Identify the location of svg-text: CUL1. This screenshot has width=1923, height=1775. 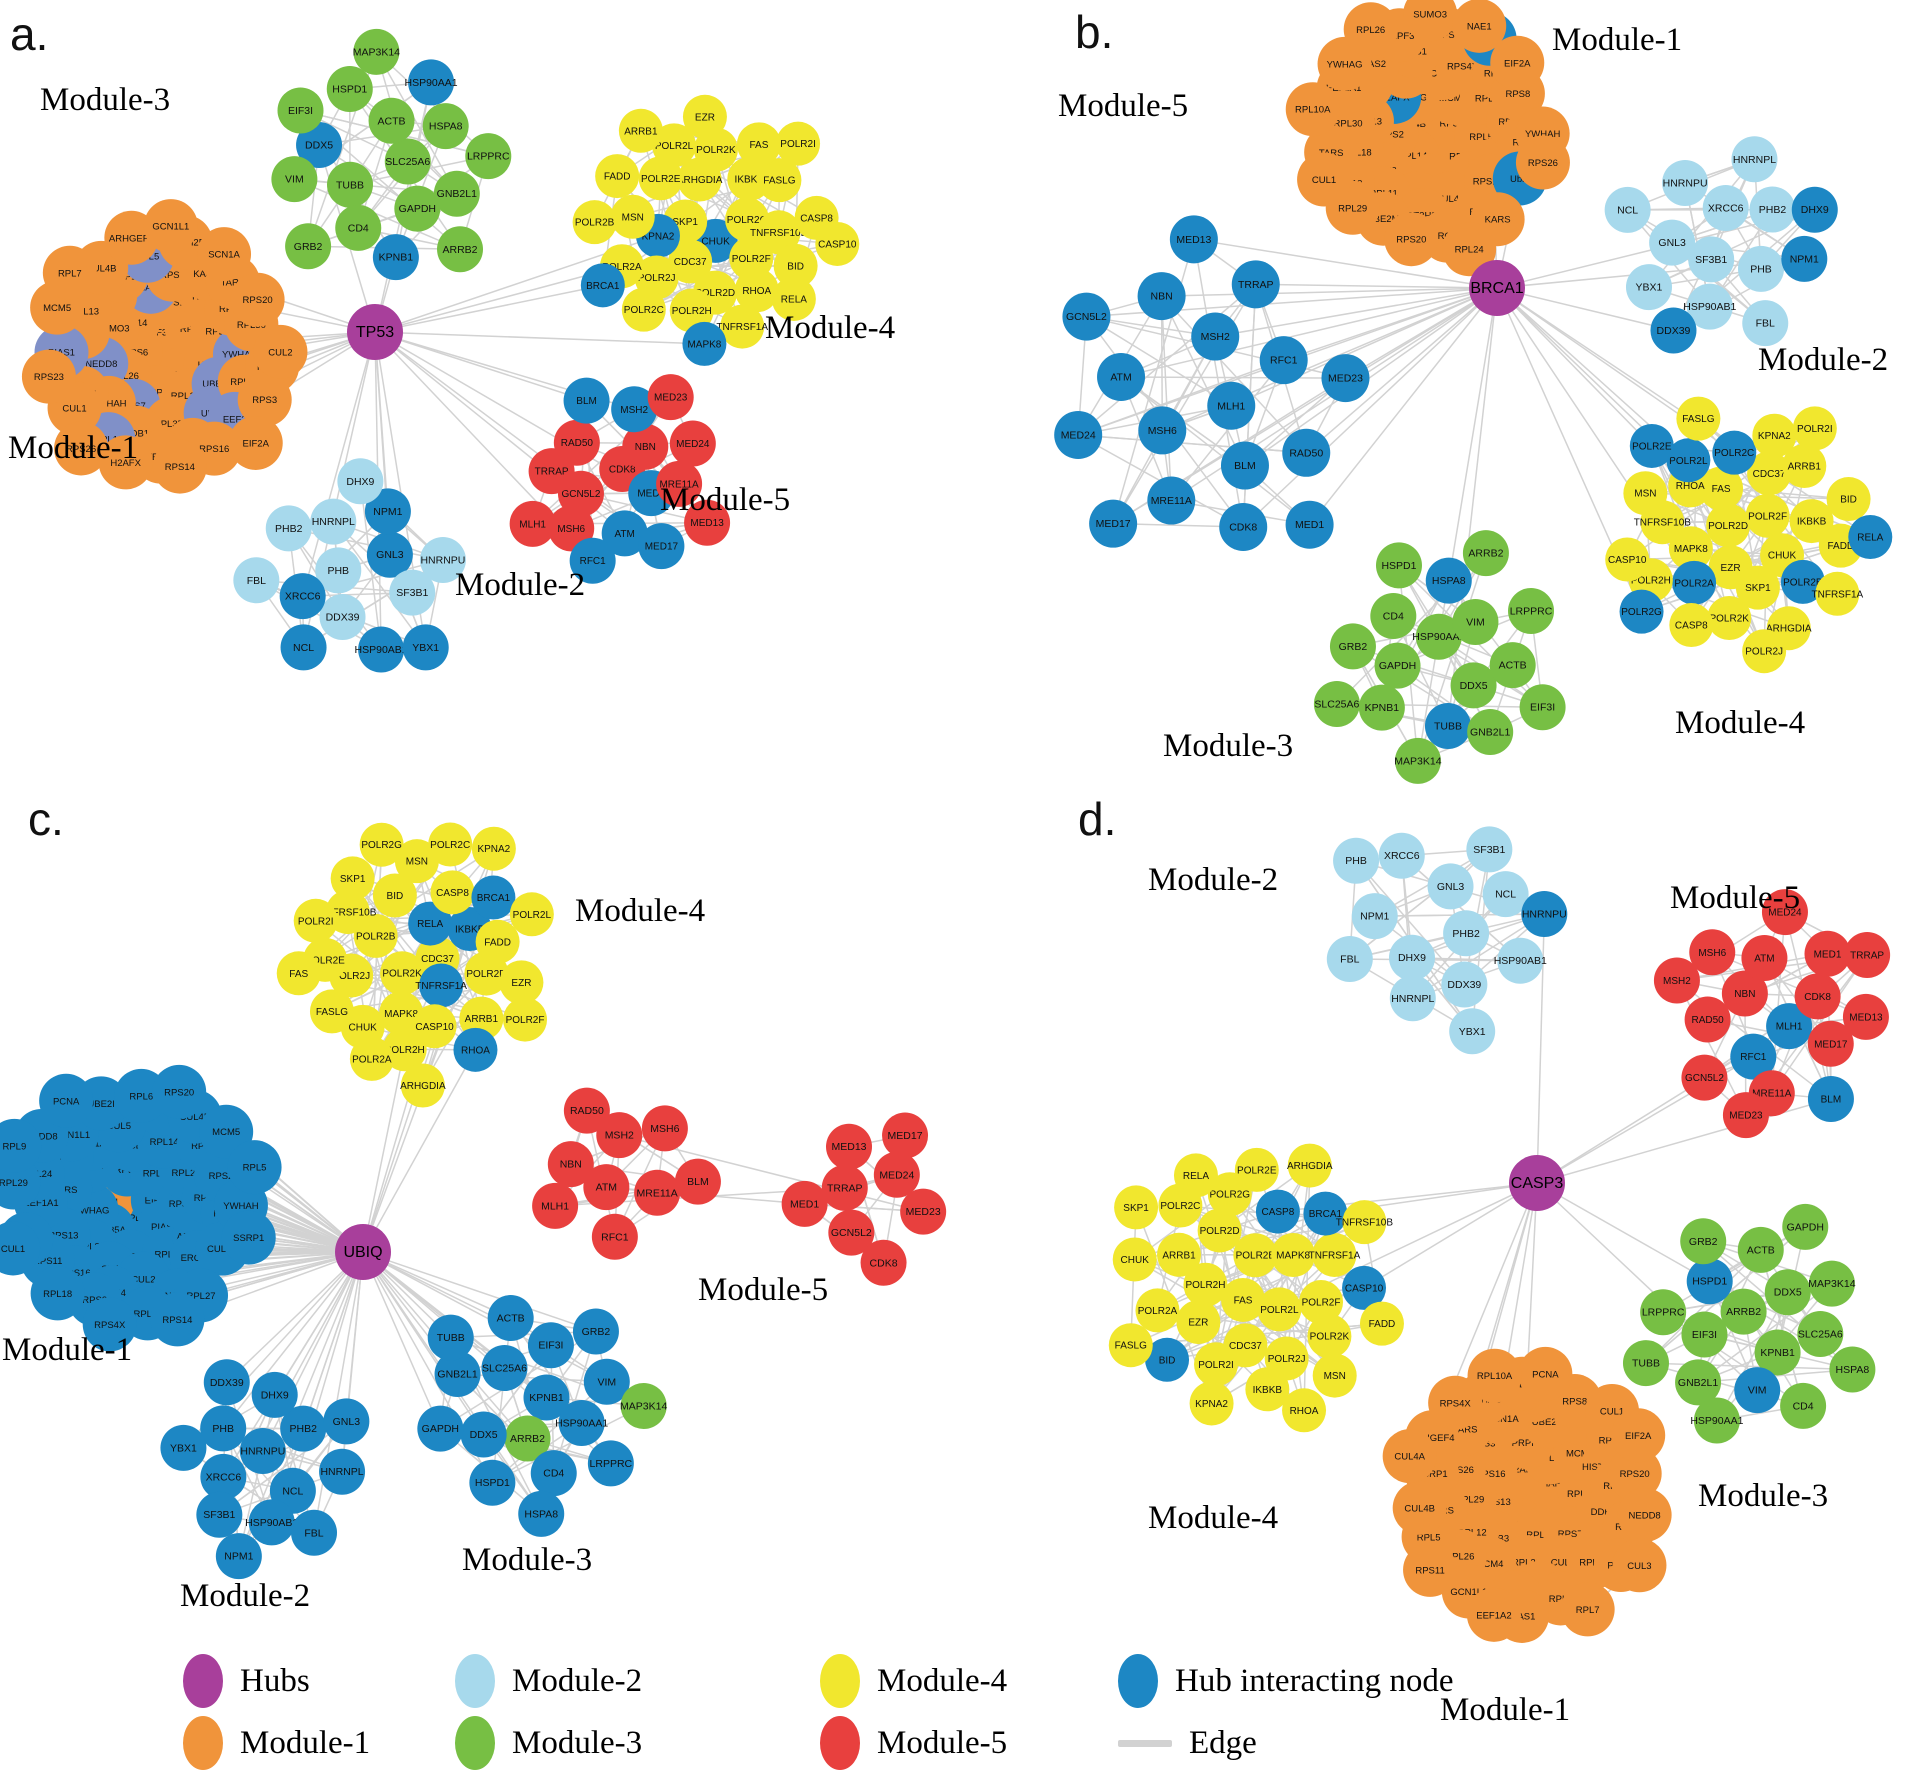
(74, 408).